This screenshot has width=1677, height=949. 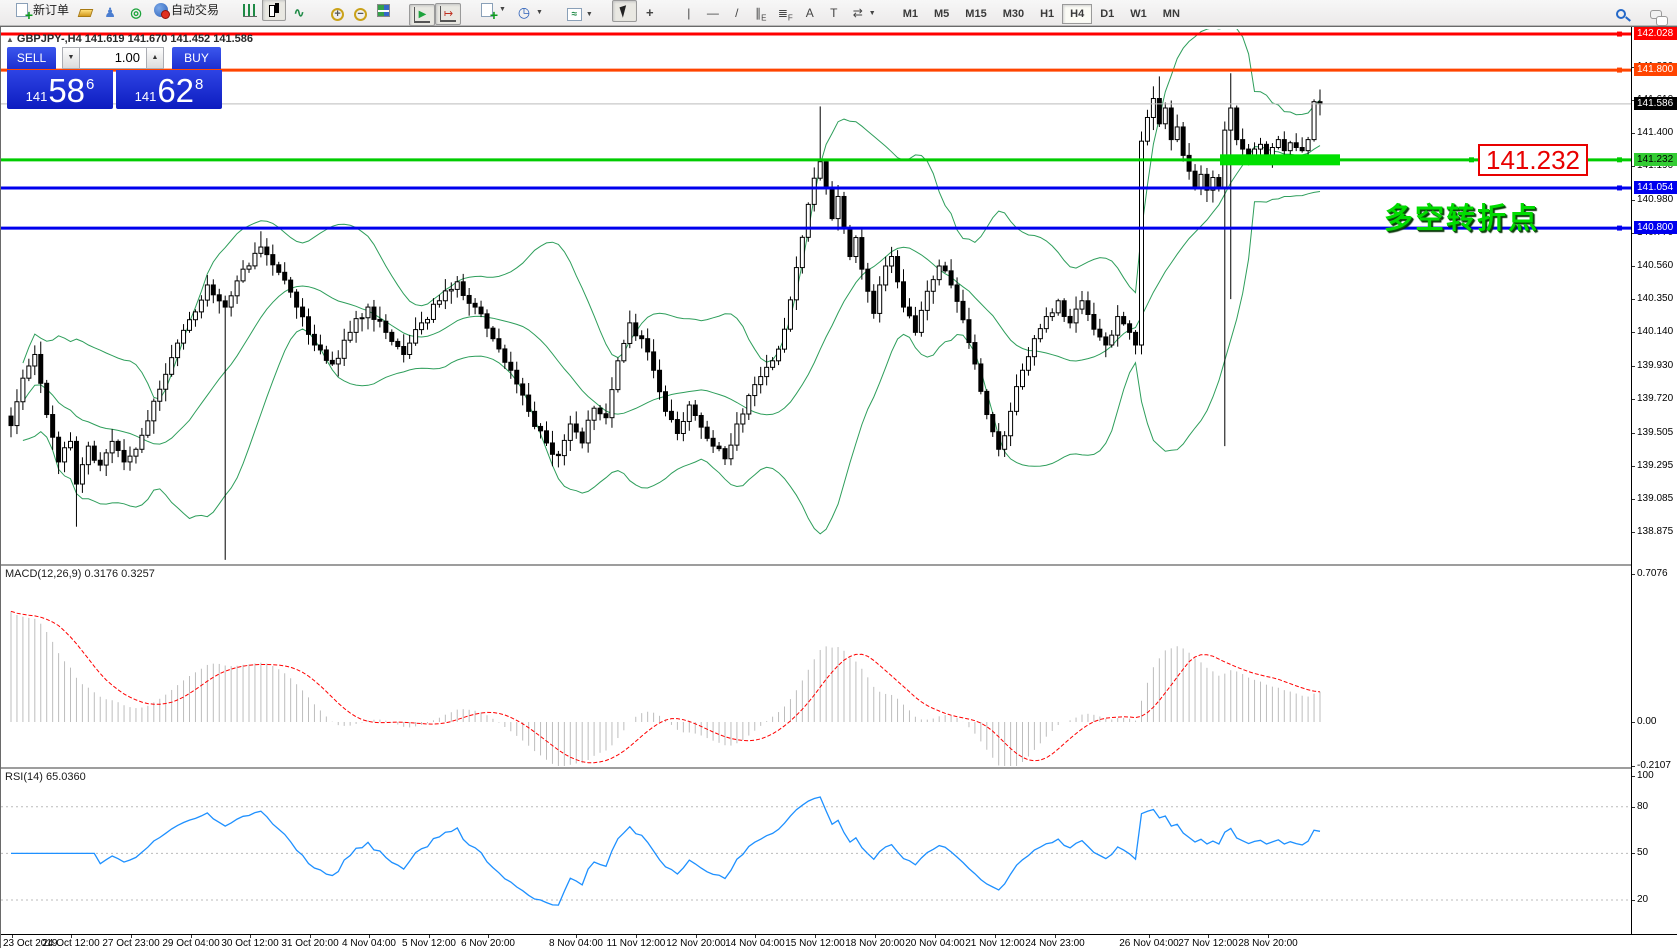 What do you see at coordinates (863, 13) in the screenshot?
I see `shapes-dropdown: ⇄ ▼` at bounding box center [863, 13].